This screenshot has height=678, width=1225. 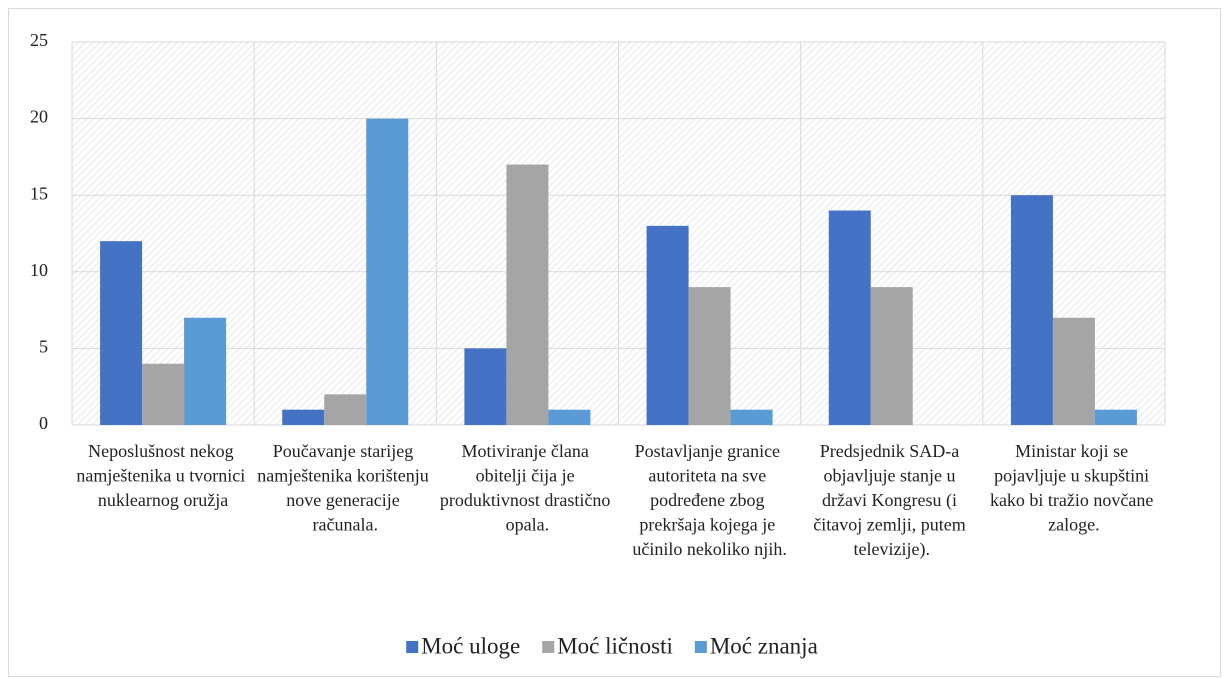 What do you see at coordinates (39, 270) in the screenshot?
I see `y-tick-label: 10` at bounding box center [39, 270].